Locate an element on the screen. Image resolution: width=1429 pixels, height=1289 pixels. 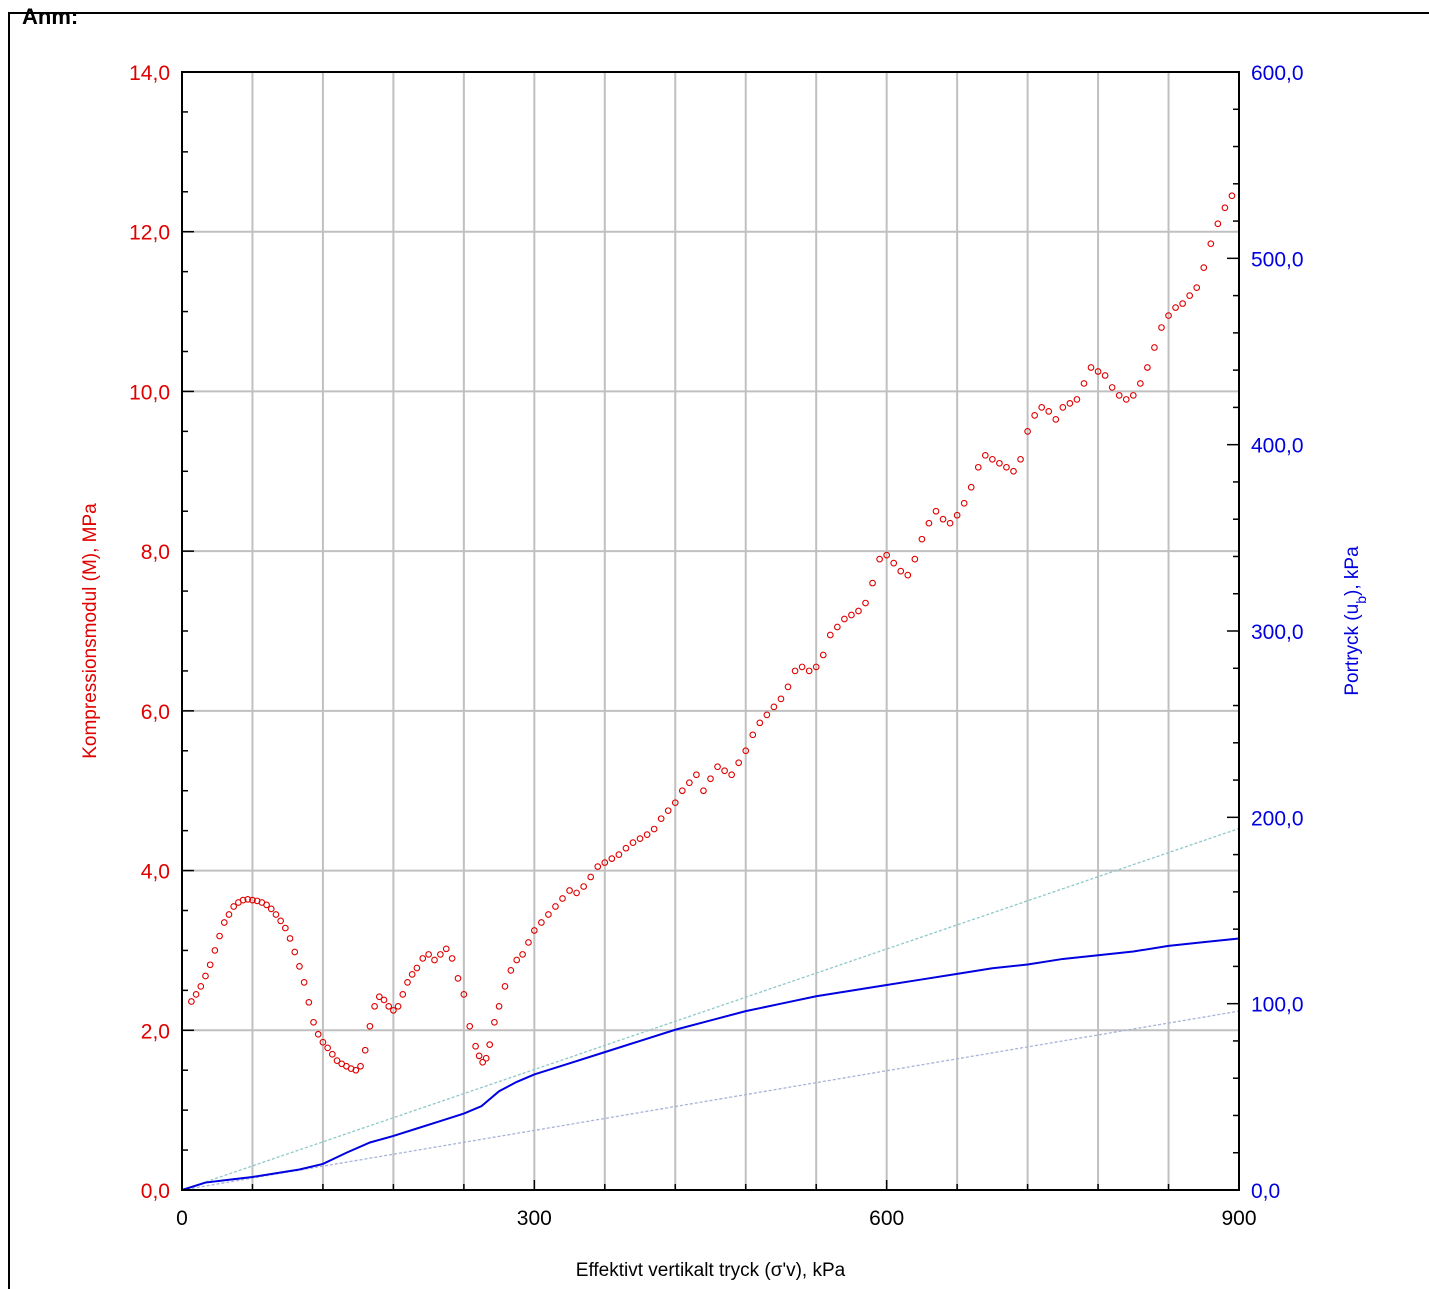
y-right-tick-label: 300,0 is located at coordinates (1277, 632).